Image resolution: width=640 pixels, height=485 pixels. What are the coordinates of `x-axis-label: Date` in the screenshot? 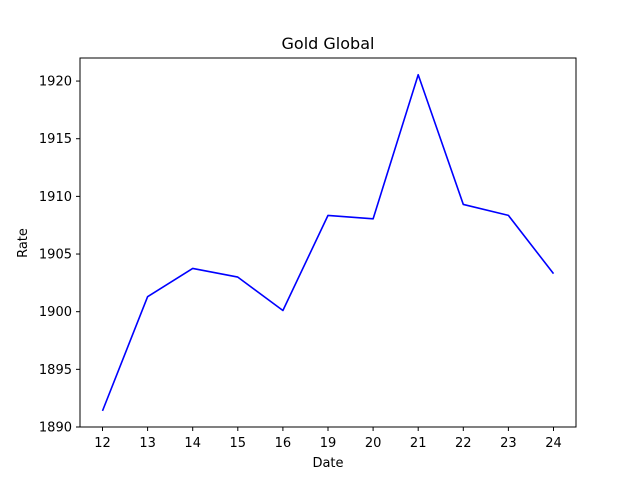 It's located at (327, 463).